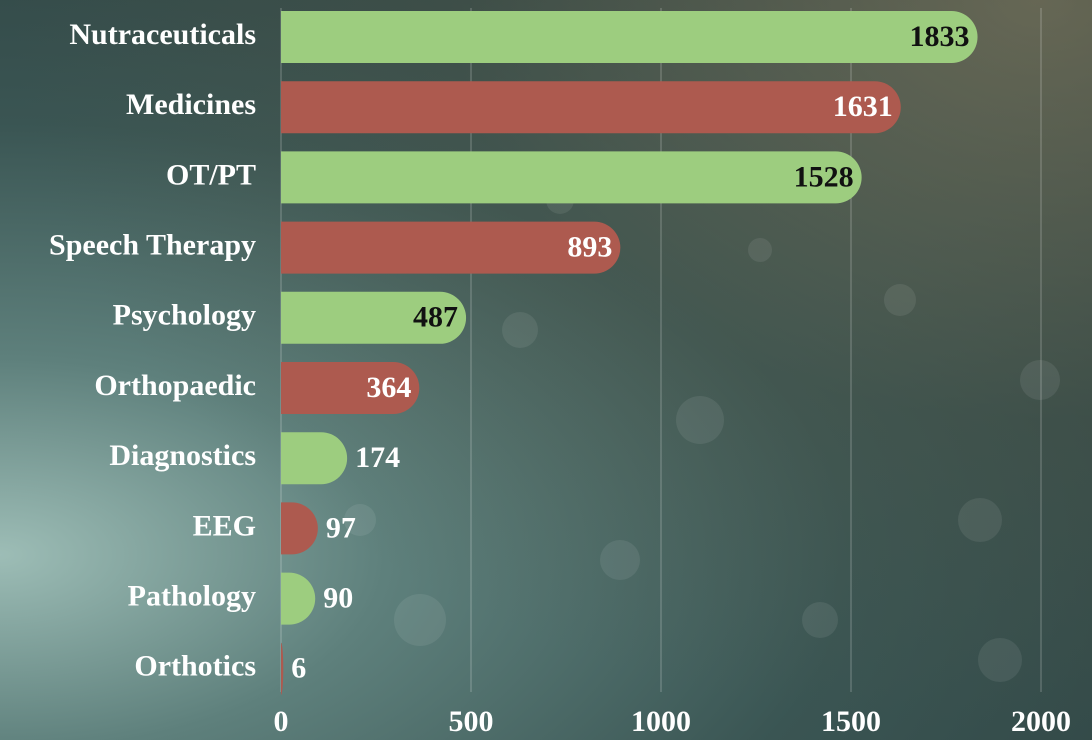  Describe the element at coordinates (1041, 721) in the screenshot. I see `x-tick-label: 2000` at that location.